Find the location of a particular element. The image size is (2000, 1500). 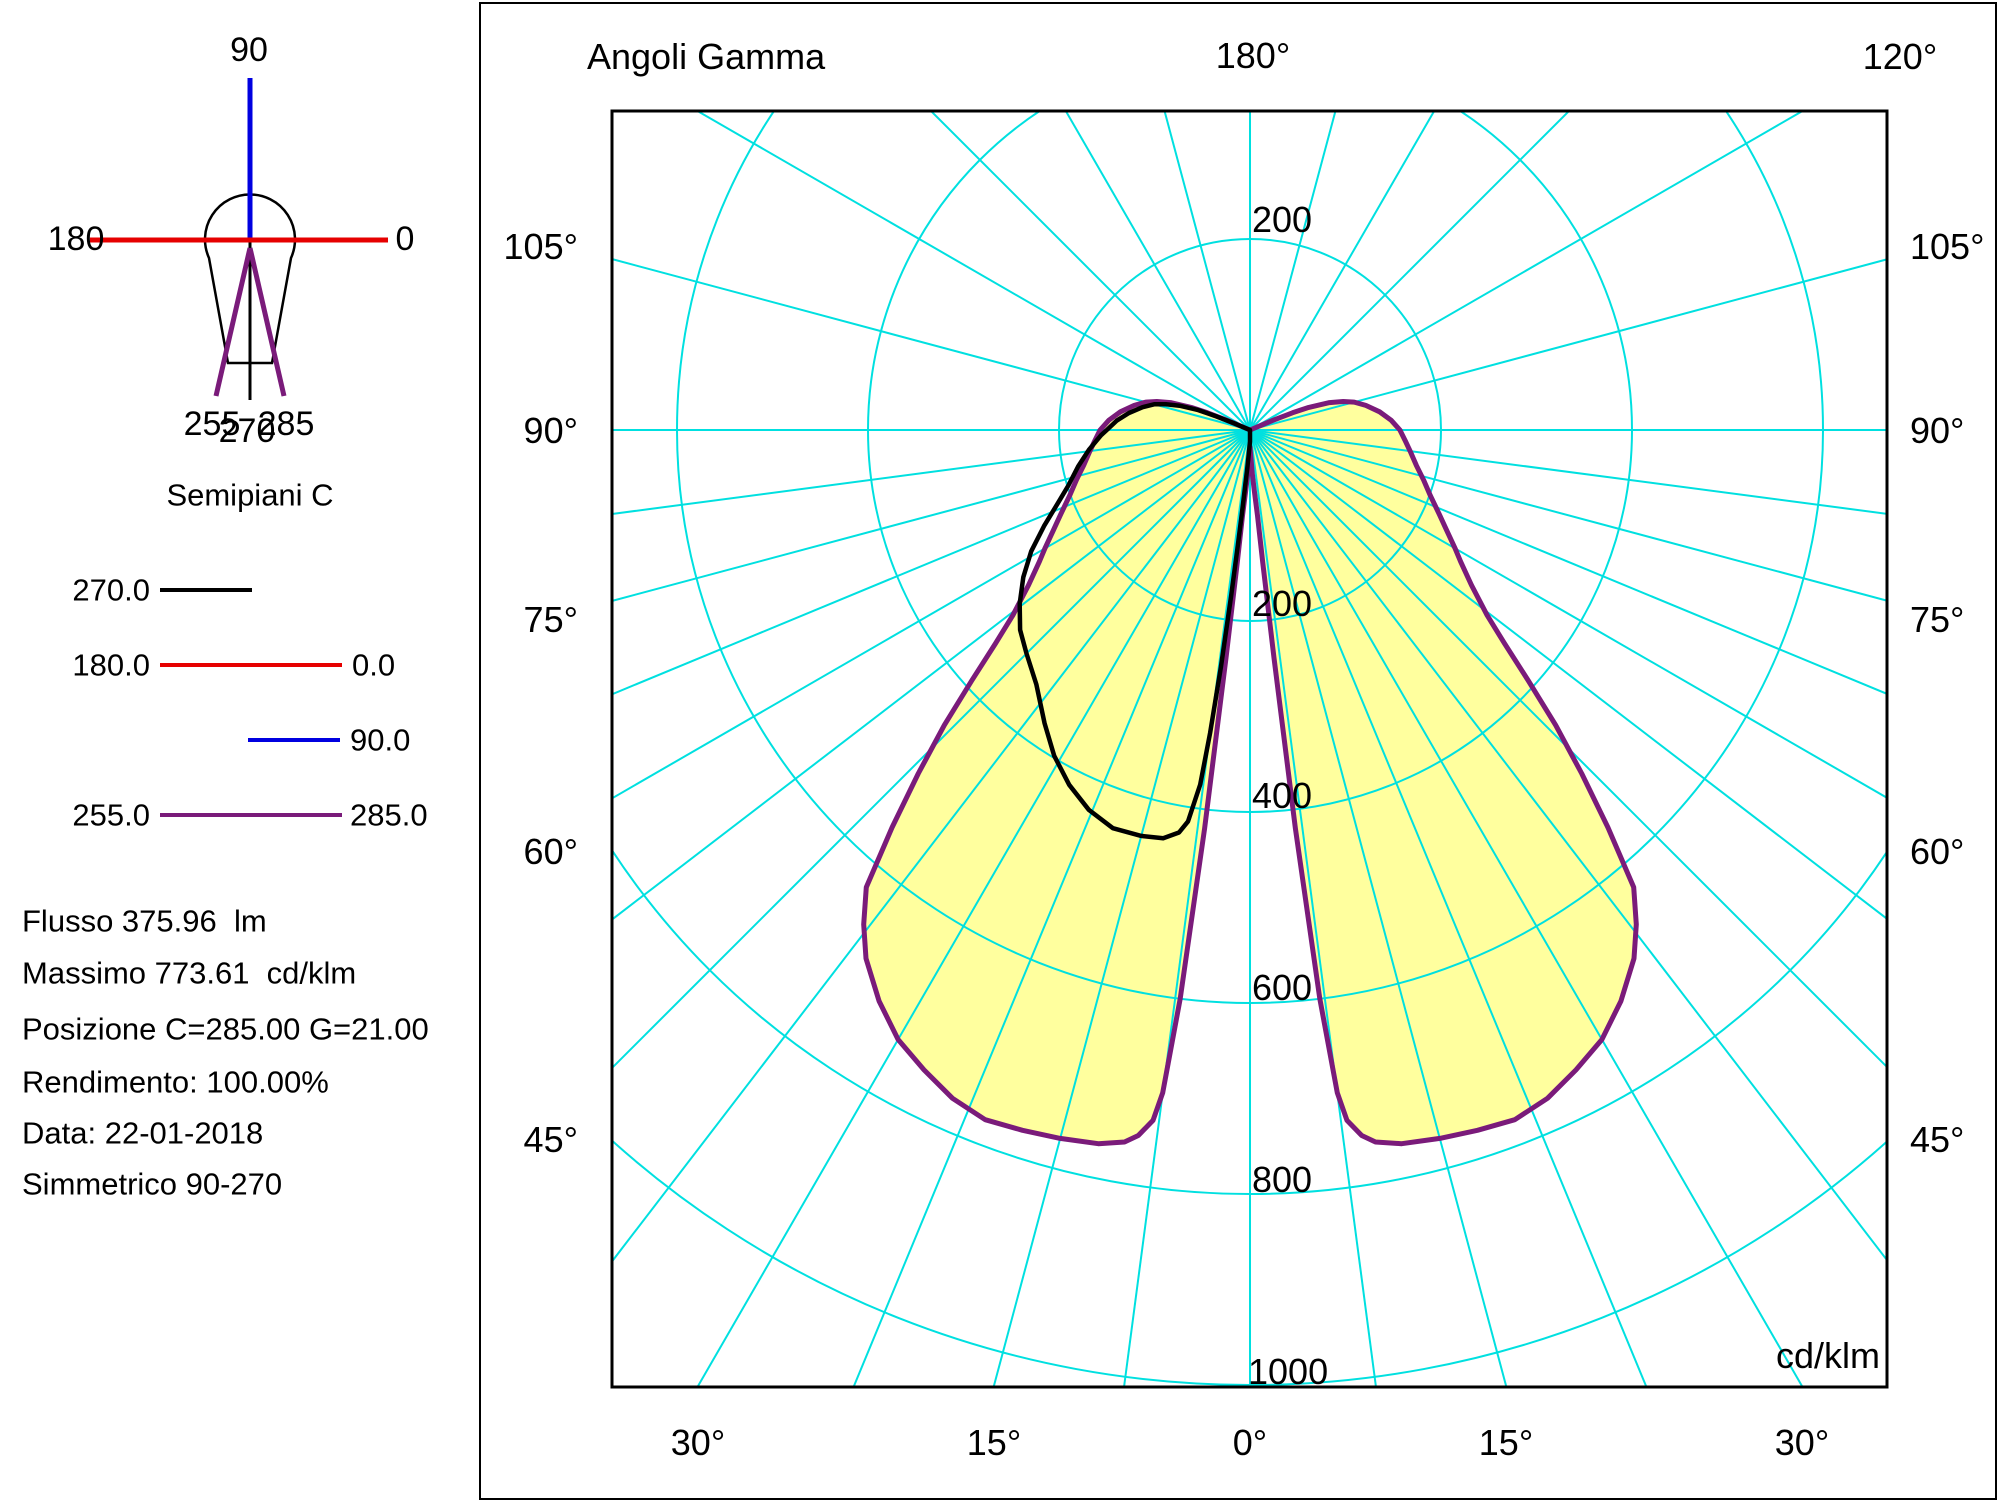

ring-label-400: 400 is located at coordinates (1282, 795).